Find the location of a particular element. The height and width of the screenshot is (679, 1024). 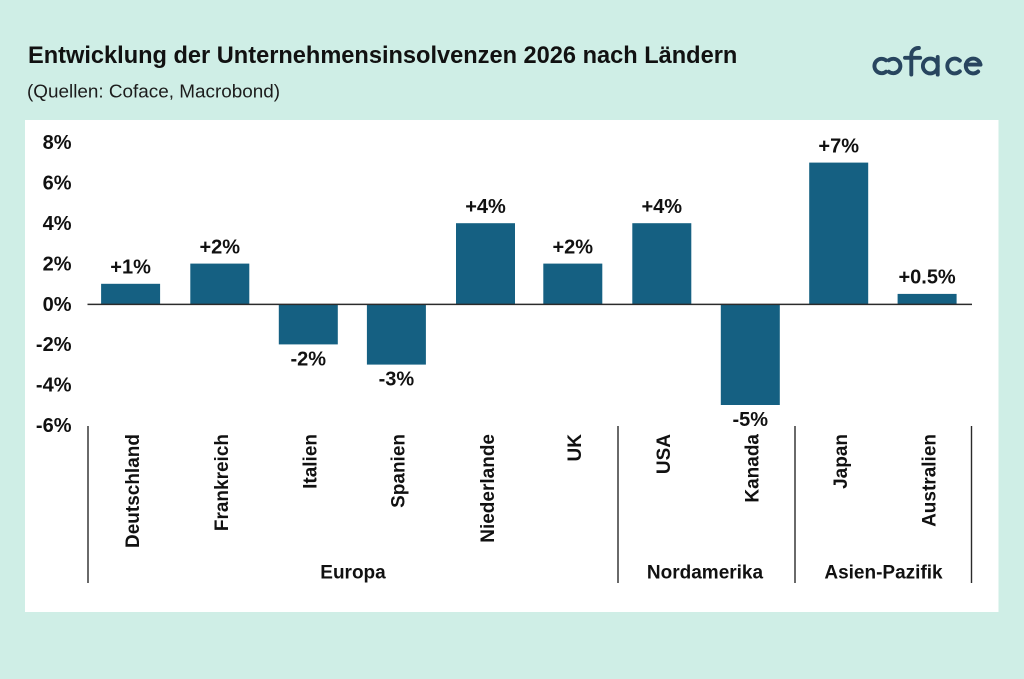

svg-text: Deutschland is located at coordinates (133, 491).